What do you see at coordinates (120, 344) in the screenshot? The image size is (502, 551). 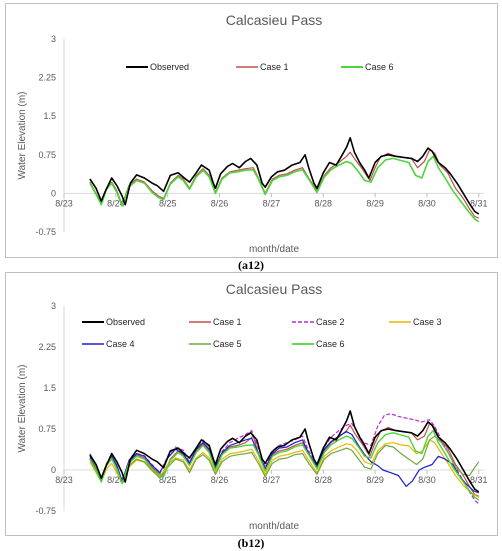 I see `legend-label: Case 4` at bounding box center [120, 344].